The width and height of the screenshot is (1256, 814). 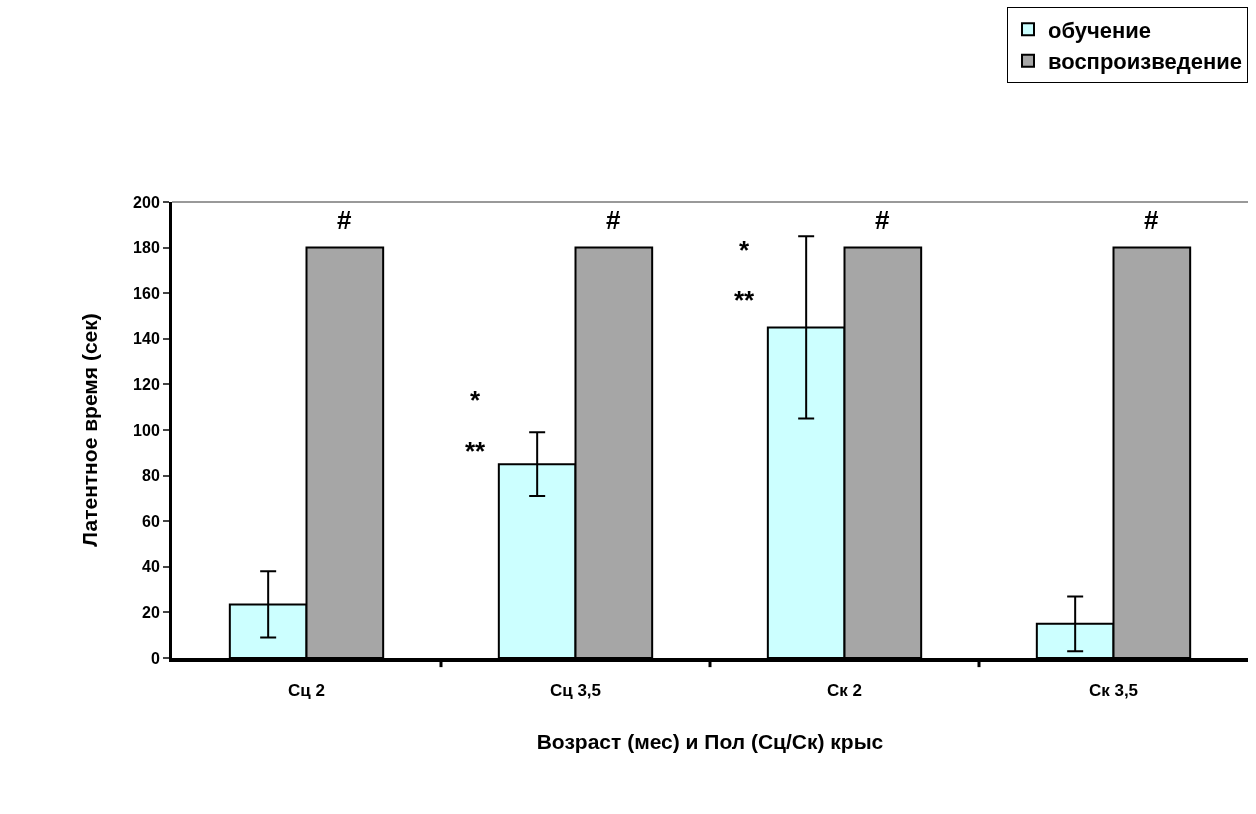 What do you see at coordinates (844, 691) in the screenshot?
I see `x-tick-label: Ск 2` at bounding box center [844, 691].